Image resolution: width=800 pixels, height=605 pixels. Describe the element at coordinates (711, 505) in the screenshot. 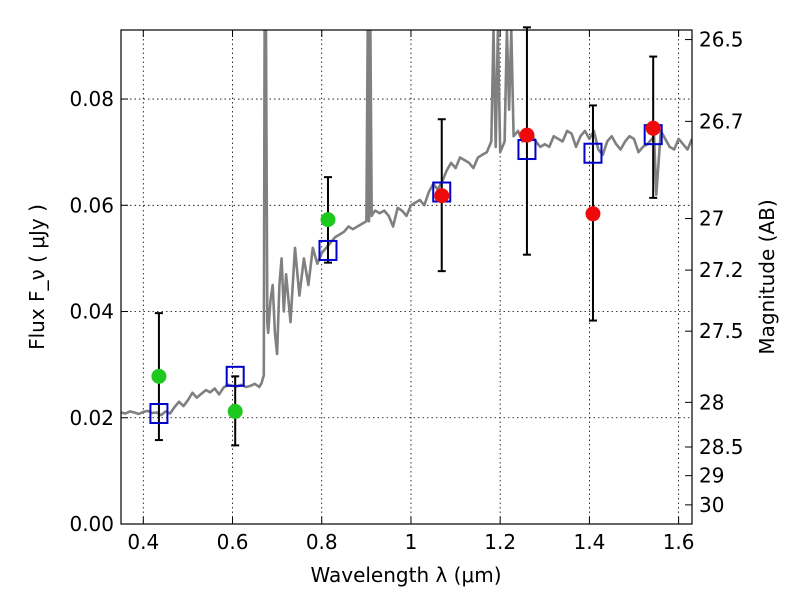

I see `y2-tick-label: 30` at that location.